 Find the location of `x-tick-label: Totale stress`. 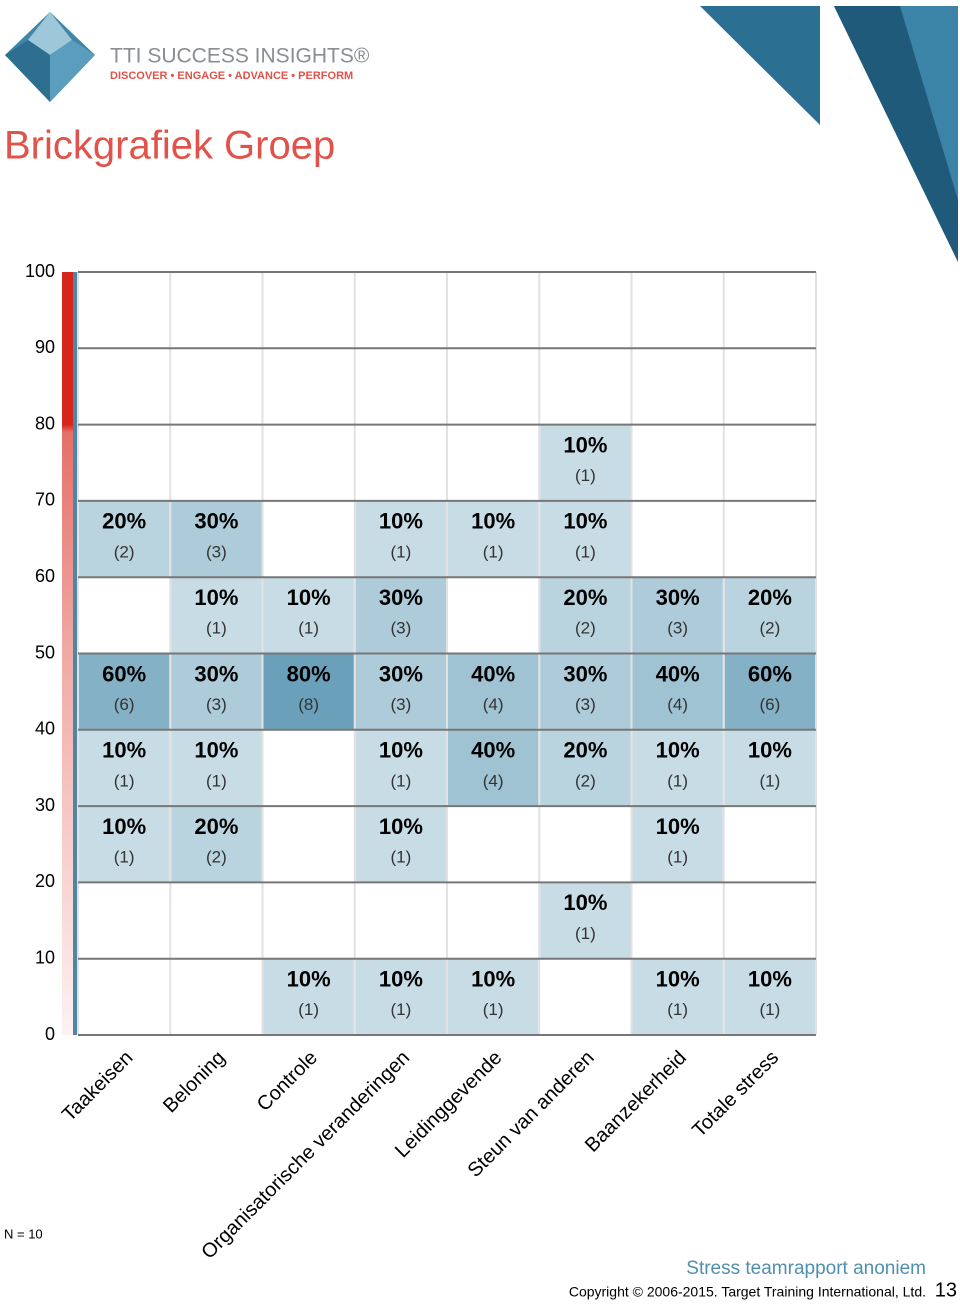

x-tick-label: Totale stress is located at coordinates (735, 1094).